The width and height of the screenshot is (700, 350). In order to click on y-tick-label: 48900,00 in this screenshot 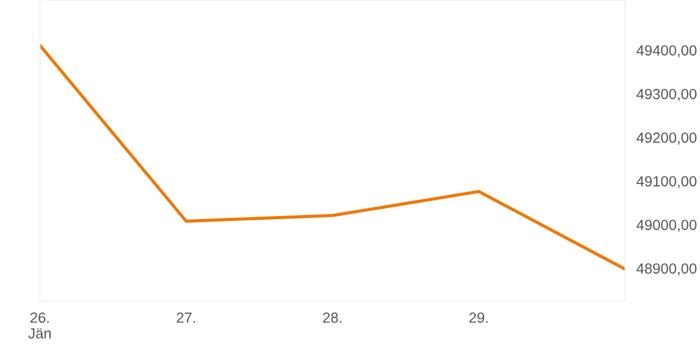, I will do `click(666, 269)`.